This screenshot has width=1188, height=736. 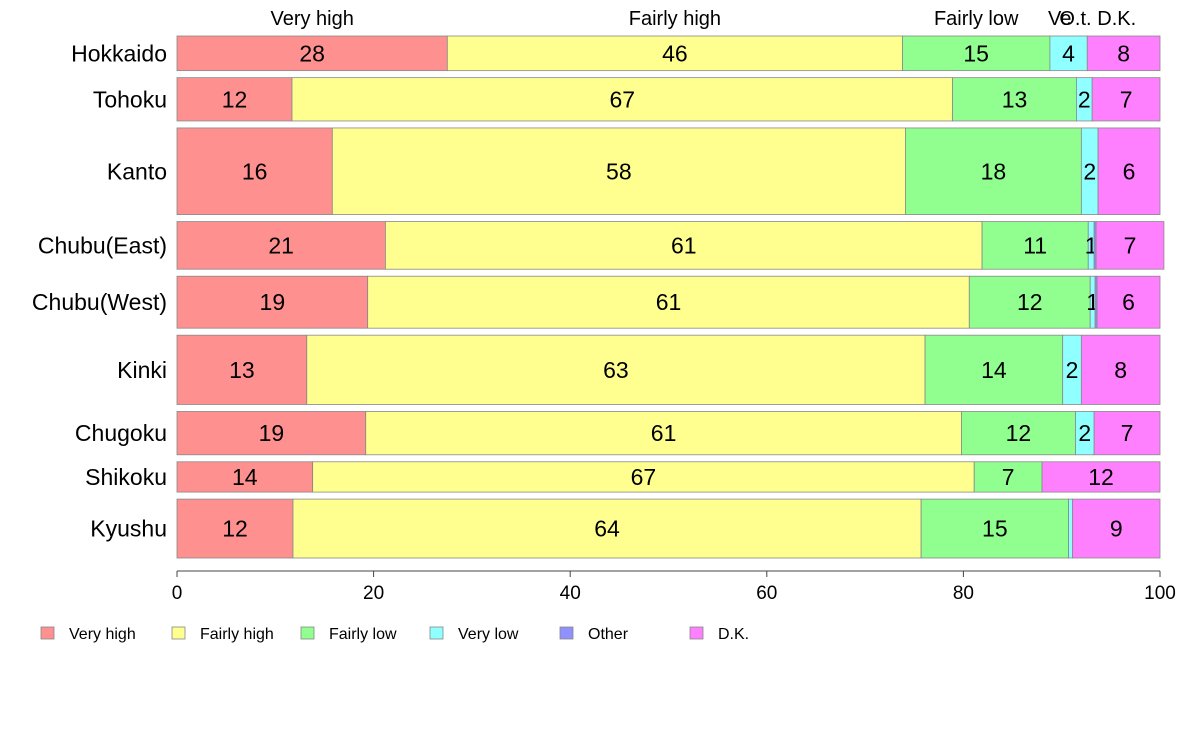 What do you see at coordinates (1075, 19) in the screenshot?
I see `column-header: O.t.` at bounding box center [1075, 19].